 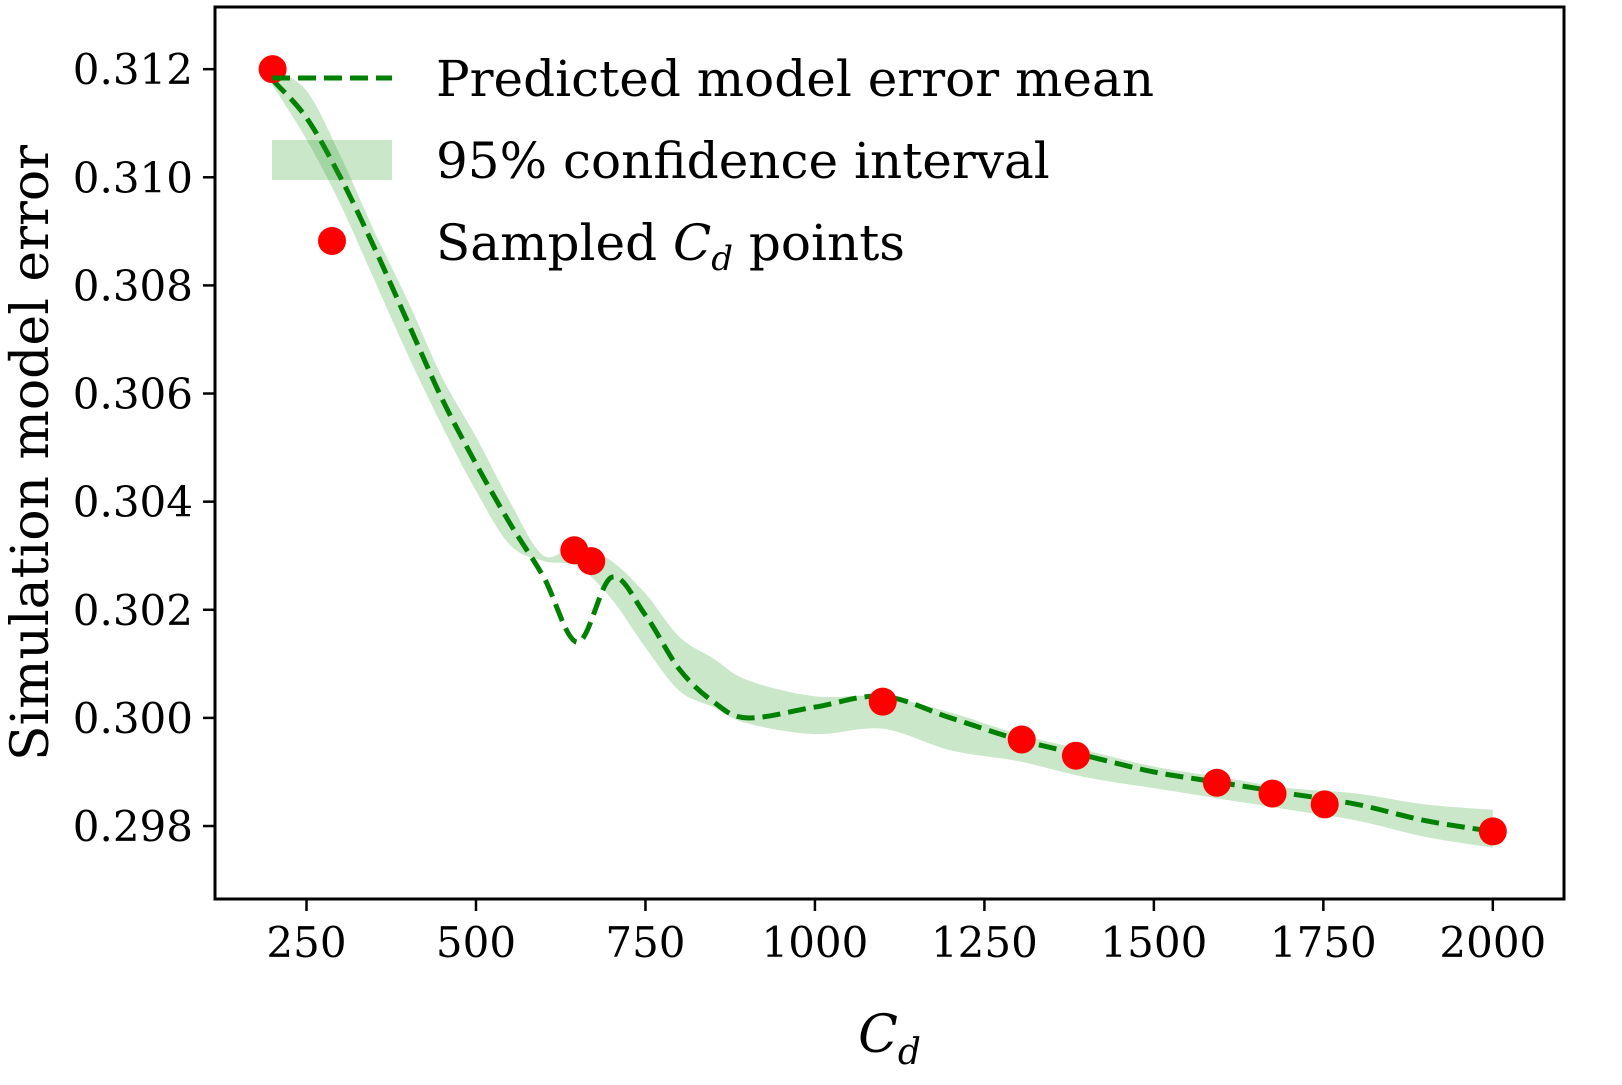 What do you see at coordinates (133, 285) in the screenshot?
I see `y-tick-label: 0.308` at bounding box center [133, 285].